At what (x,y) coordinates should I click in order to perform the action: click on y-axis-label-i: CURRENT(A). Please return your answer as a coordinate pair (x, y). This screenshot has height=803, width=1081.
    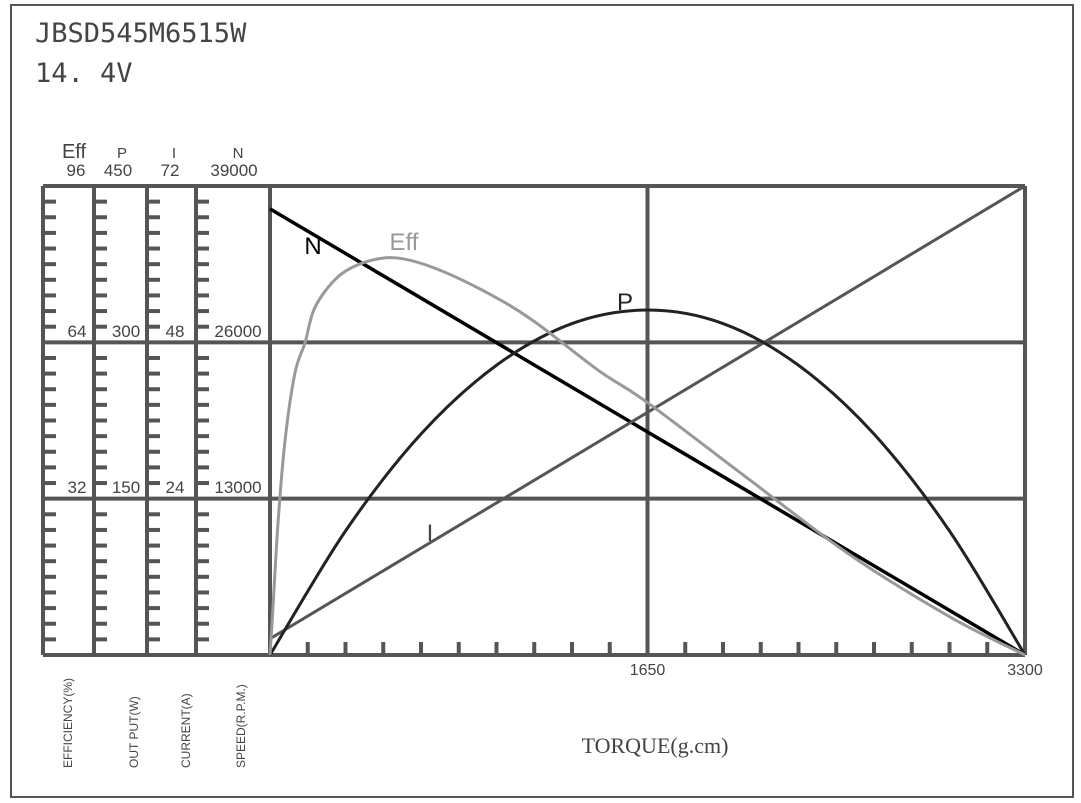
    Looking at the image, I should click on (186, 730).